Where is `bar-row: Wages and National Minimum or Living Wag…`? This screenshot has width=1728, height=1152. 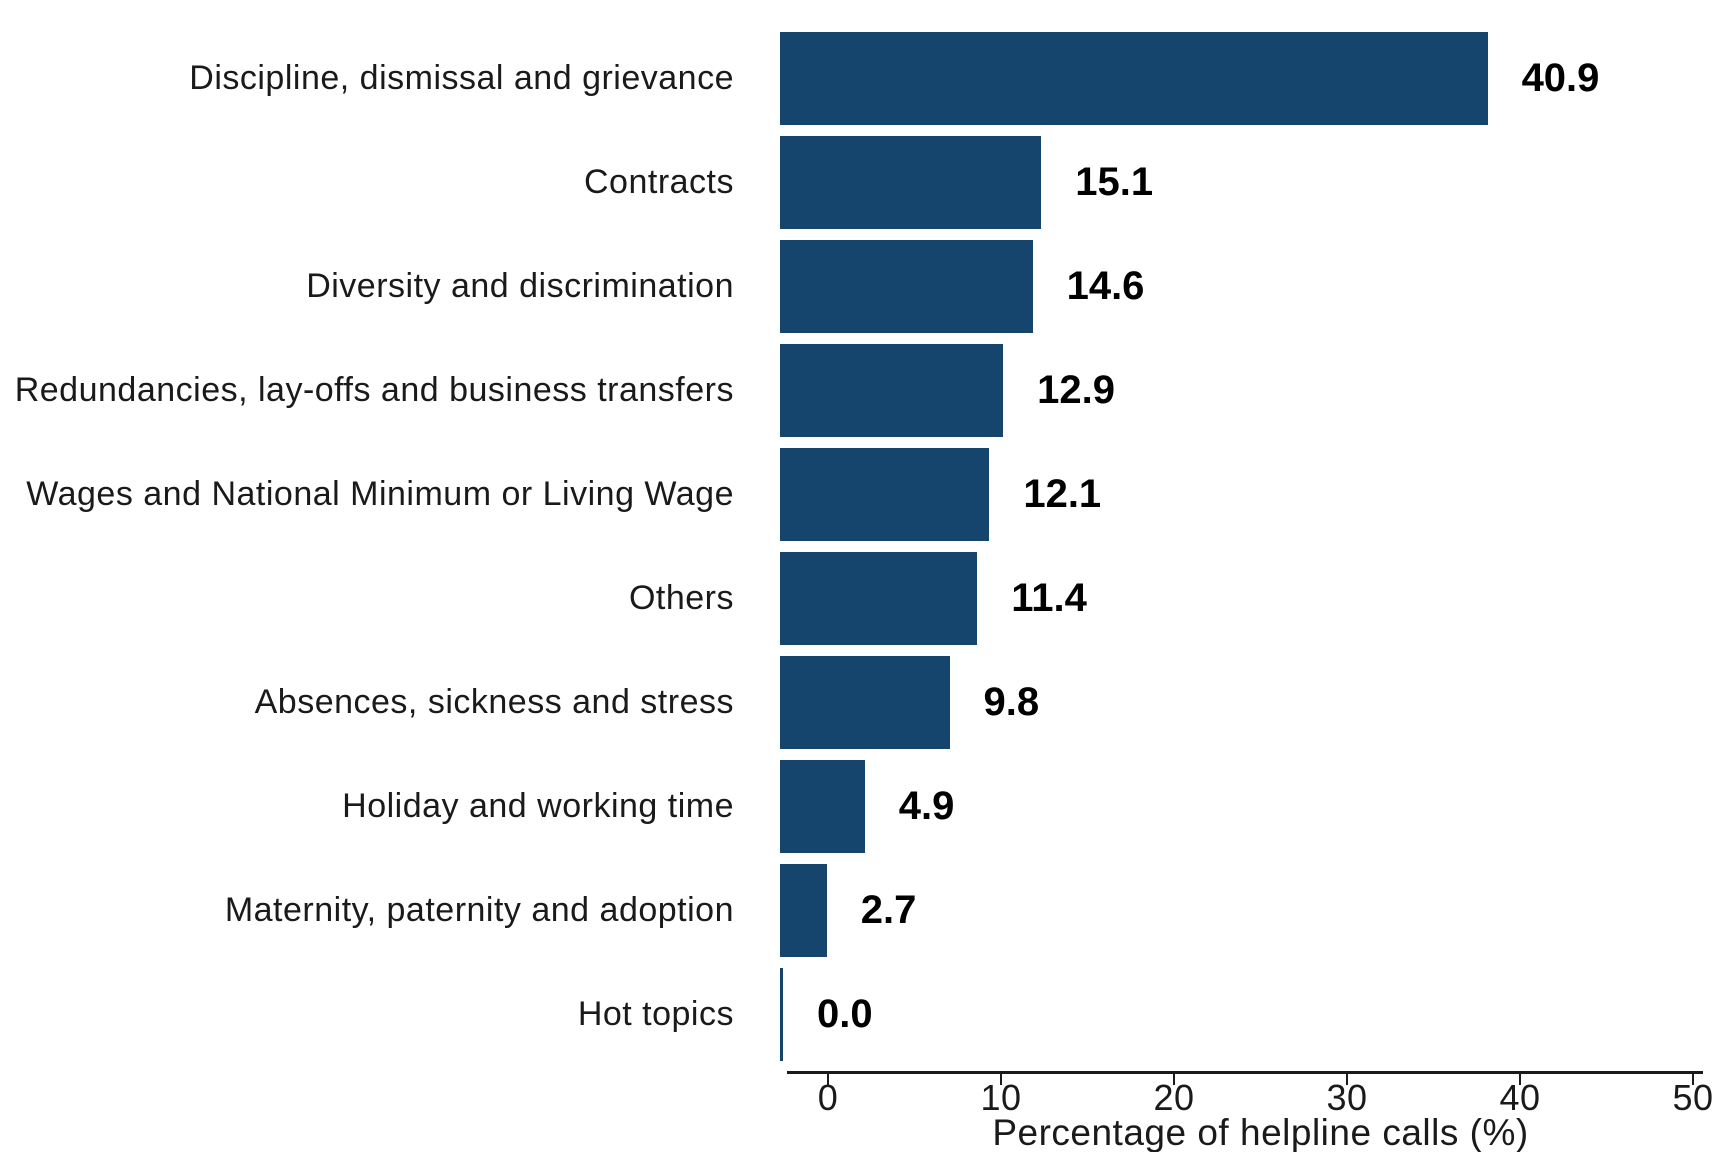
bar-row: Wages and National Minimum or Living Wag… is located at coordinates (864, 494).